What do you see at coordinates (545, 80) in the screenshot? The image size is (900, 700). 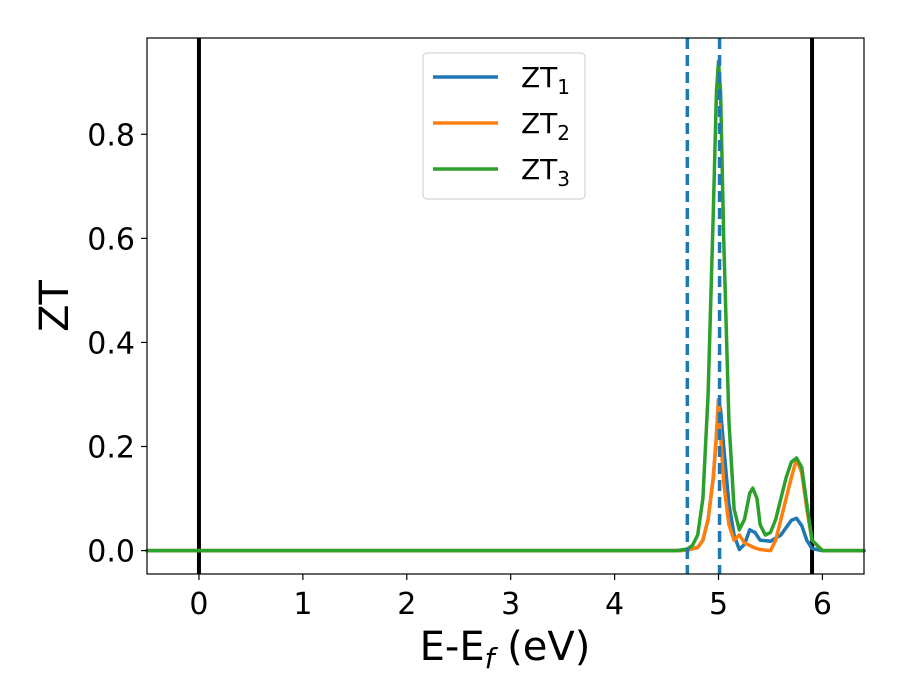 I see `legend-label-zt1: ZT1` at bounding box center [545, 80].